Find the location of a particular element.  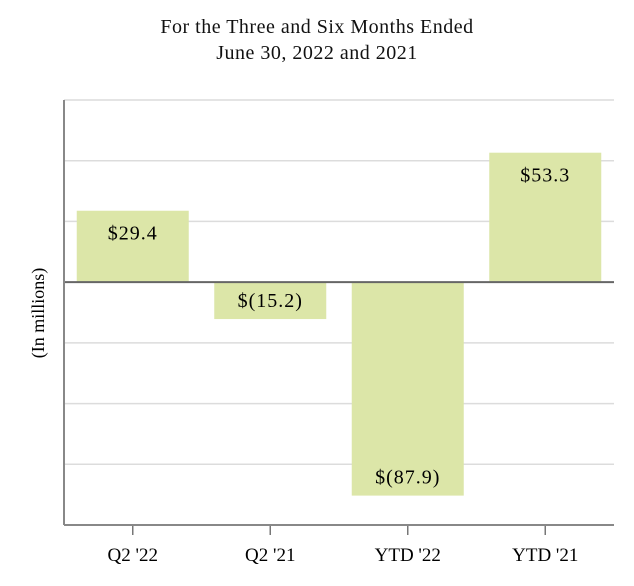

data-label: $29.4 is located at coordinates (133, 234).